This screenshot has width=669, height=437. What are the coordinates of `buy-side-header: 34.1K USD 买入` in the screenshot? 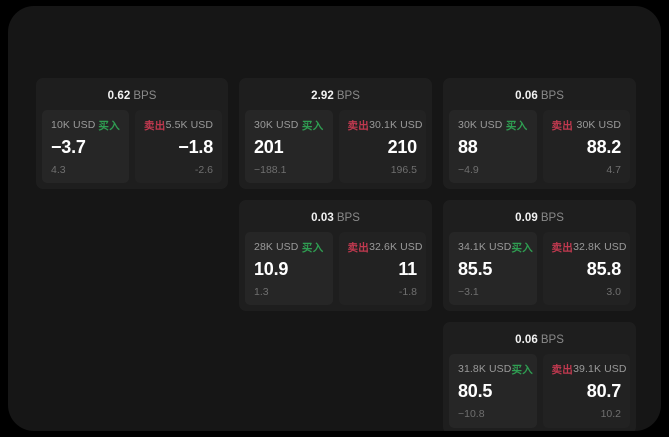 It's located at (495, 247).